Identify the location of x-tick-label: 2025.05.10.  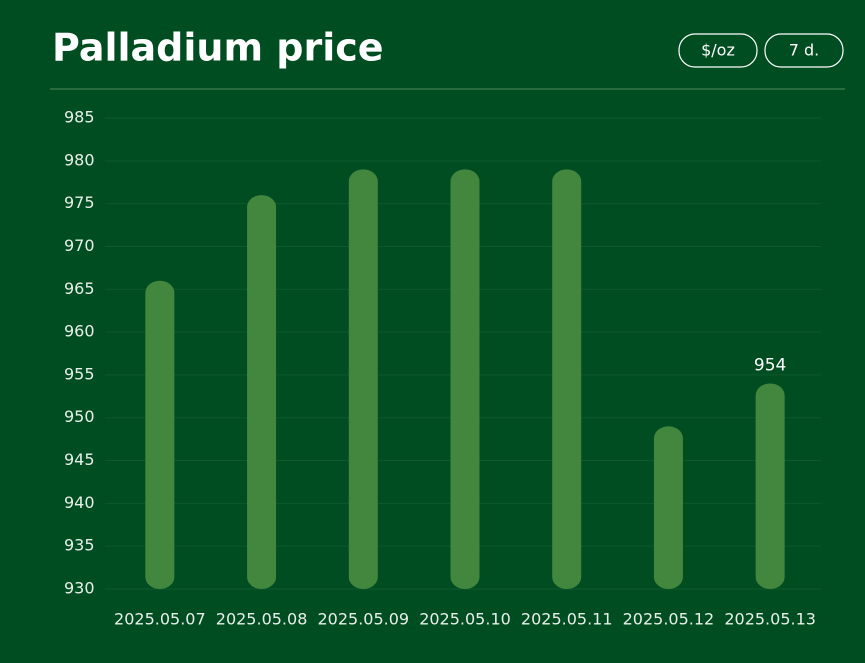
(465, 619).